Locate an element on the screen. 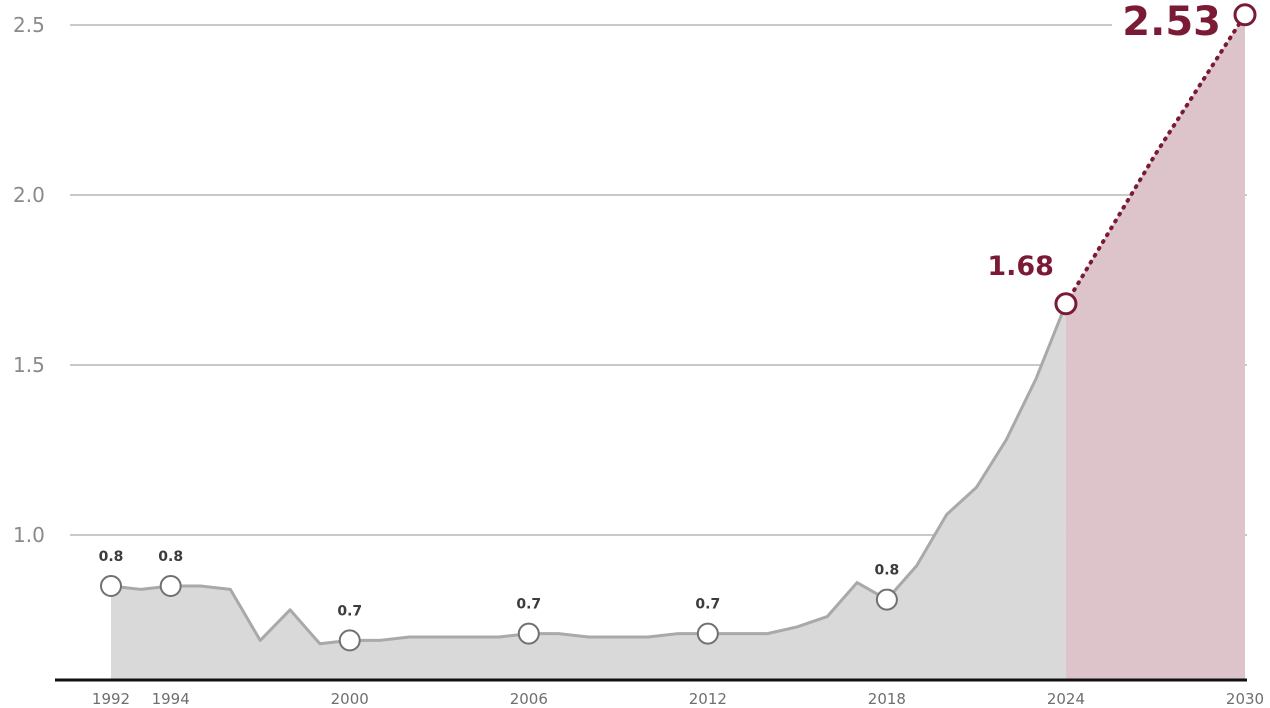 The image size is (1270, 708). x-axis-ticks: 1992 1994 2000 2006 2012 2018 2024 2030 is located at coordinates (678, 699).